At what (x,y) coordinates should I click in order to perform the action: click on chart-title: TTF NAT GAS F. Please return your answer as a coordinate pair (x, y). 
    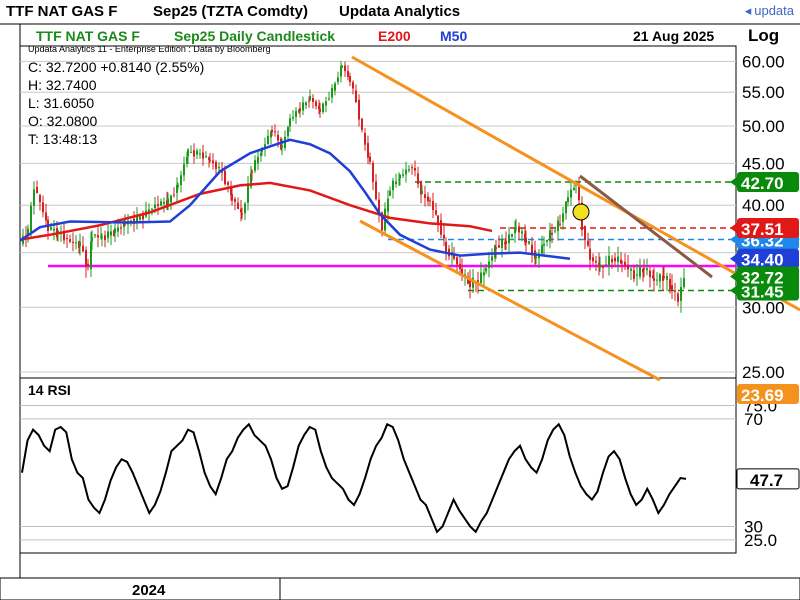
    Looking at the image, I should click on (88, 36).